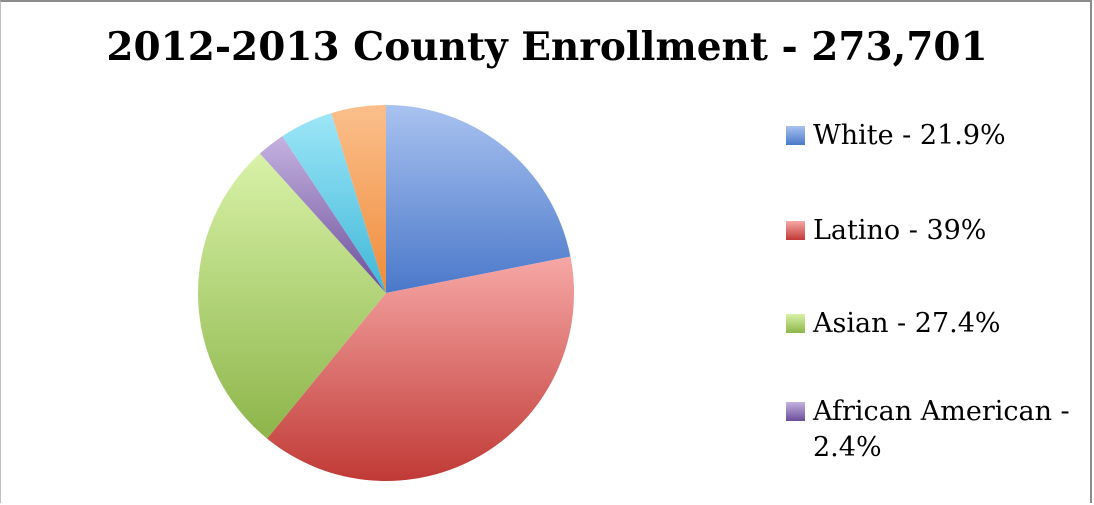 The height and width of the screenshot is (505, 1094). What do you see at coordinates (907, 323) in the screenshot?
I see `legend-label-asian: Asian - 27.4%` at bounding box center [907, 323].